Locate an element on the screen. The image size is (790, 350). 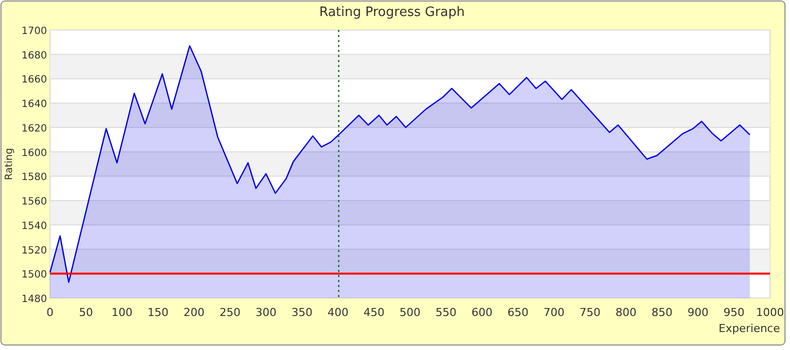
x-tick-label: 900 is located at coordinates (698, 312).